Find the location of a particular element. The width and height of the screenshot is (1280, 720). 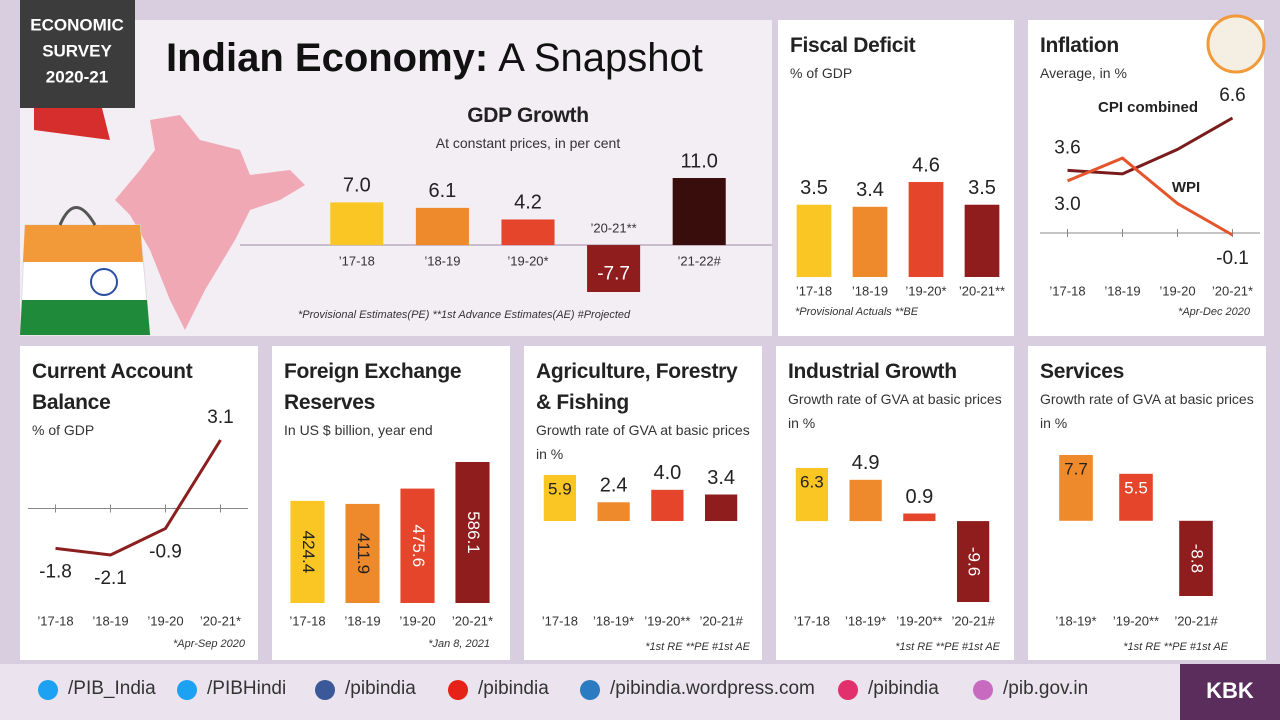

chart-note: *Apr-Sep 2020 is located at coordinates (209, 644).